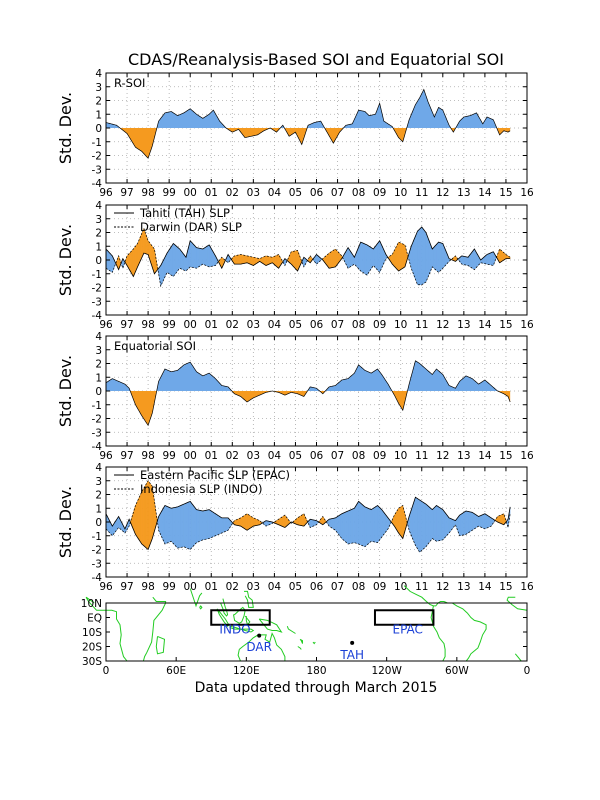  Describe the element at coordinates (184, 213) in the screenshot. I see `legend-entry: Tahiti (TAH) SLP` at that location.